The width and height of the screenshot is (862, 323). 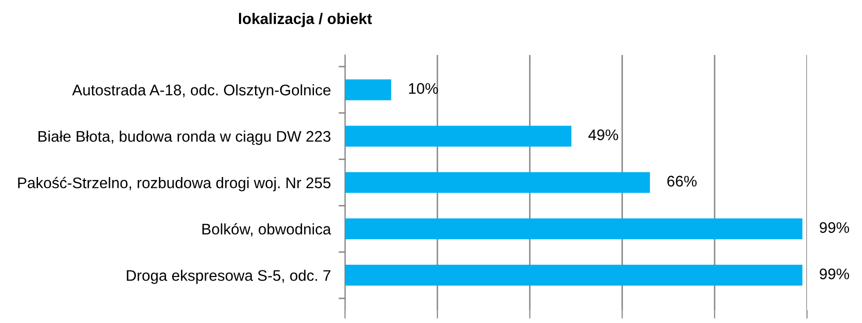 I want to click on data-label: 66%, so click(x=682, y=181).